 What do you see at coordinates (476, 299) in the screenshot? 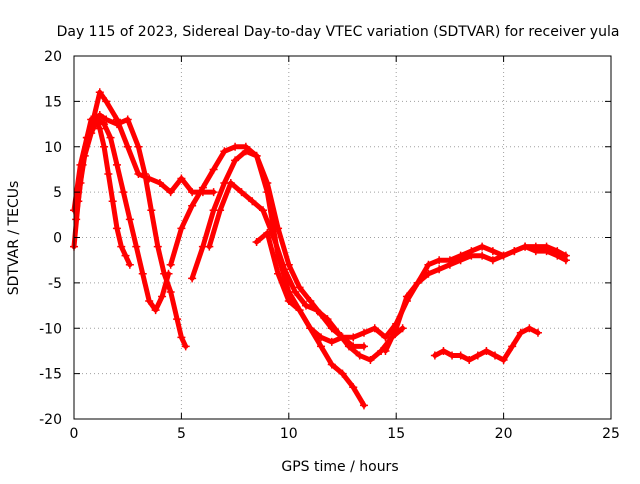
I see `series-trace` at bounding box center [476, 299].